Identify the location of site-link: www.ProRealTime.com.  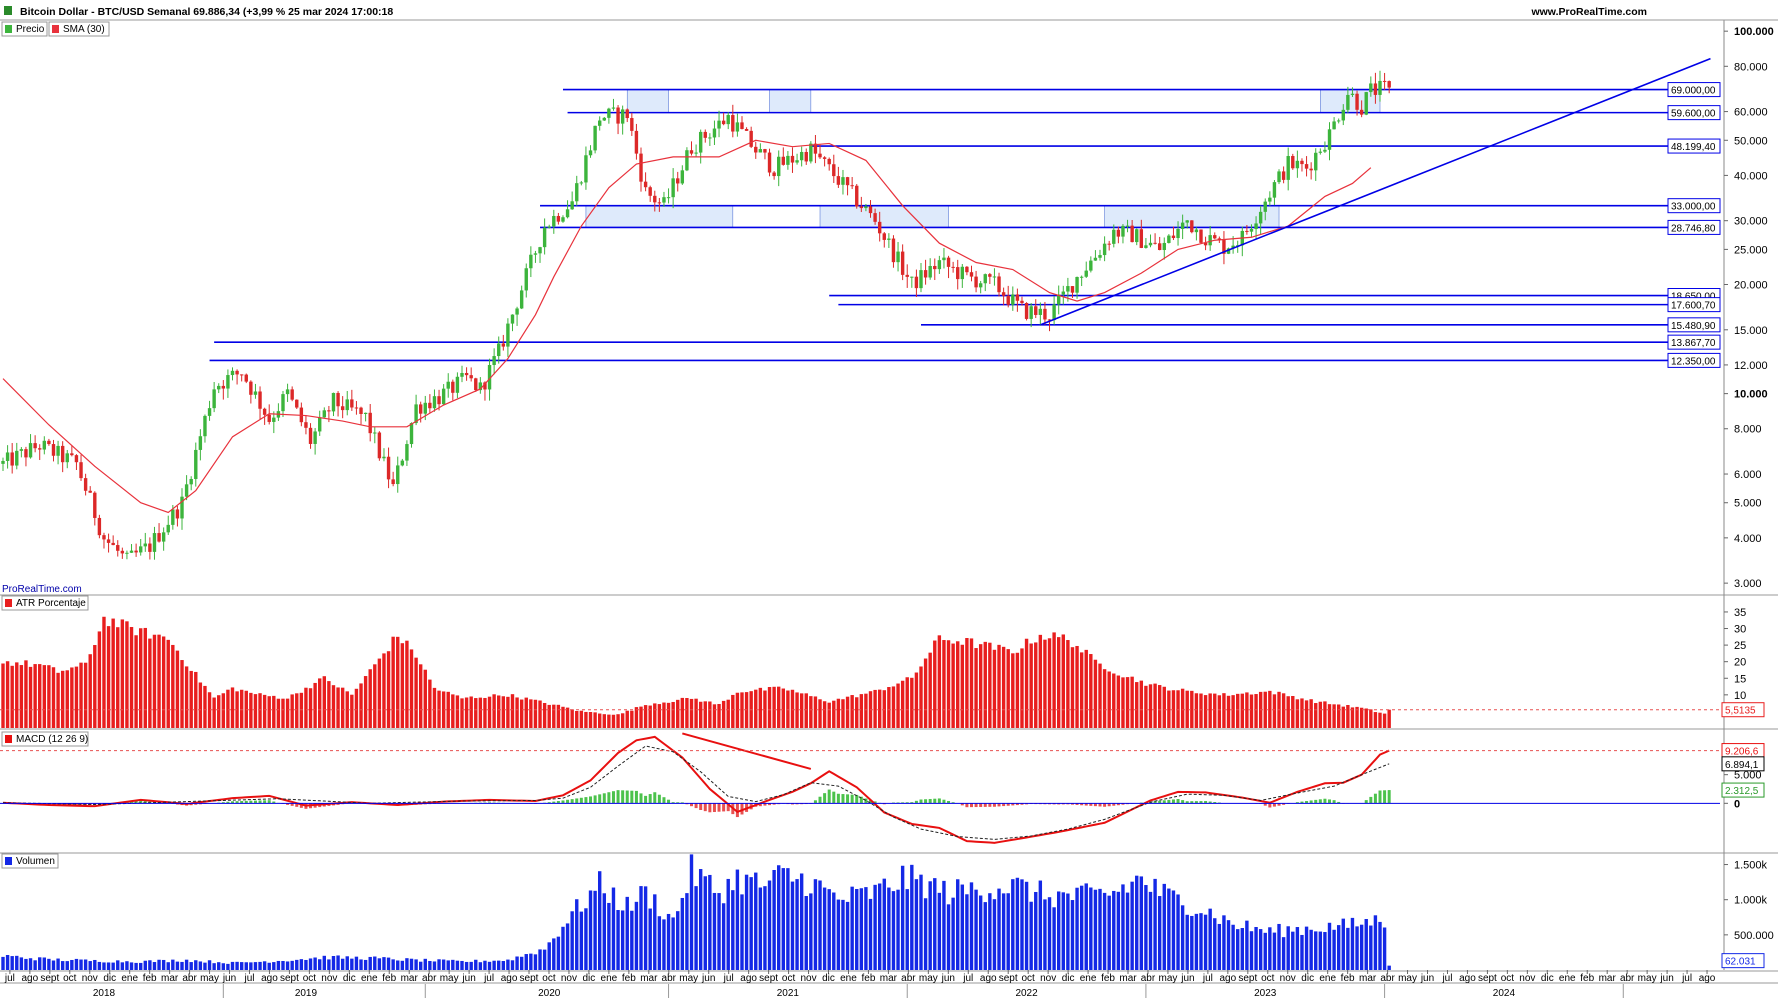
(1588, 12).